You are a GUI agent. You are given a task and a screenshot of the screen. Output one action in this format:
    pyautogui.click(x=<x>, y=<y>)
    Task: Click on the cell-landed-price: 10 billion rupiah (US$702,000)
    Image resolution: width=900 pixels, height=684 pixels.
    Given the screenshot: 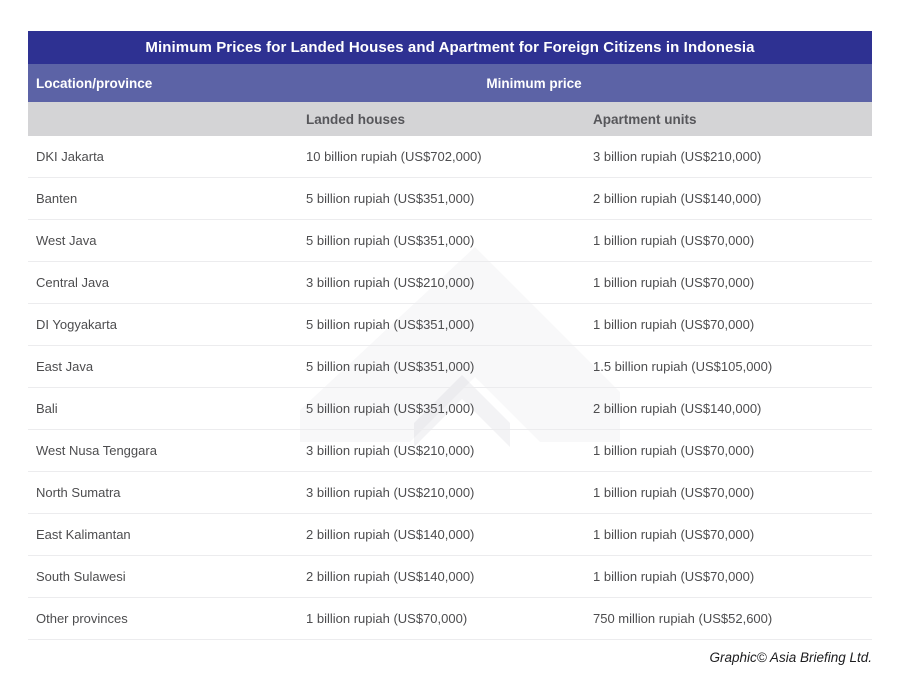 What is the action you would take?
    pyautogui.click(x=394, y=156)
    